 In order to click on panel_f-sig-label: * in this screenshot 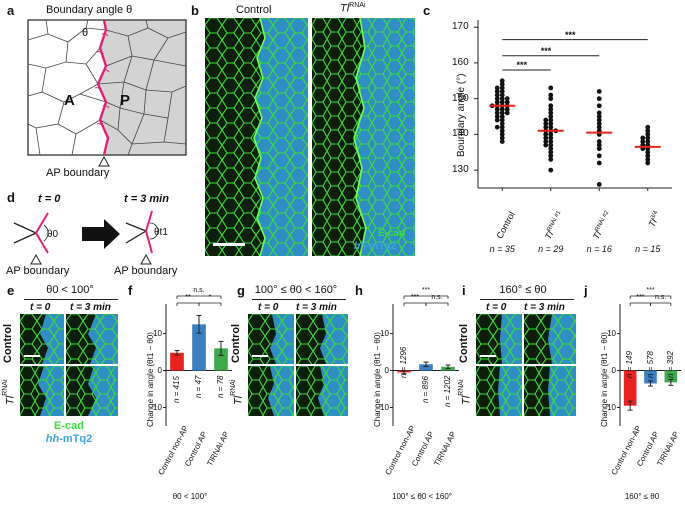, I will do `click(210, 297)`.